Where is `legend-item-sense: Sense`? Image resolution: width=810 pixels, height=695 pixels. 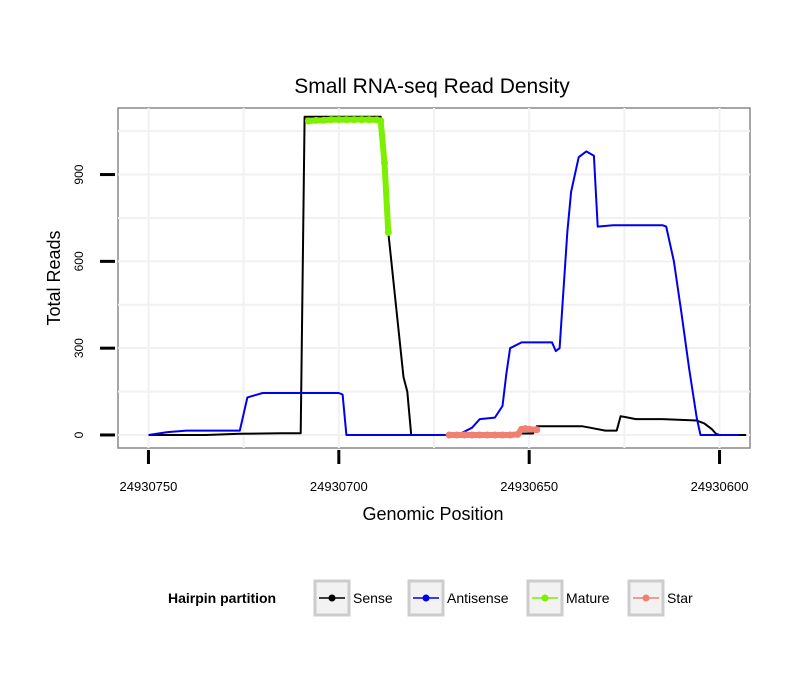 legend-item-sense: Sense is located at coordinates (353, 598).